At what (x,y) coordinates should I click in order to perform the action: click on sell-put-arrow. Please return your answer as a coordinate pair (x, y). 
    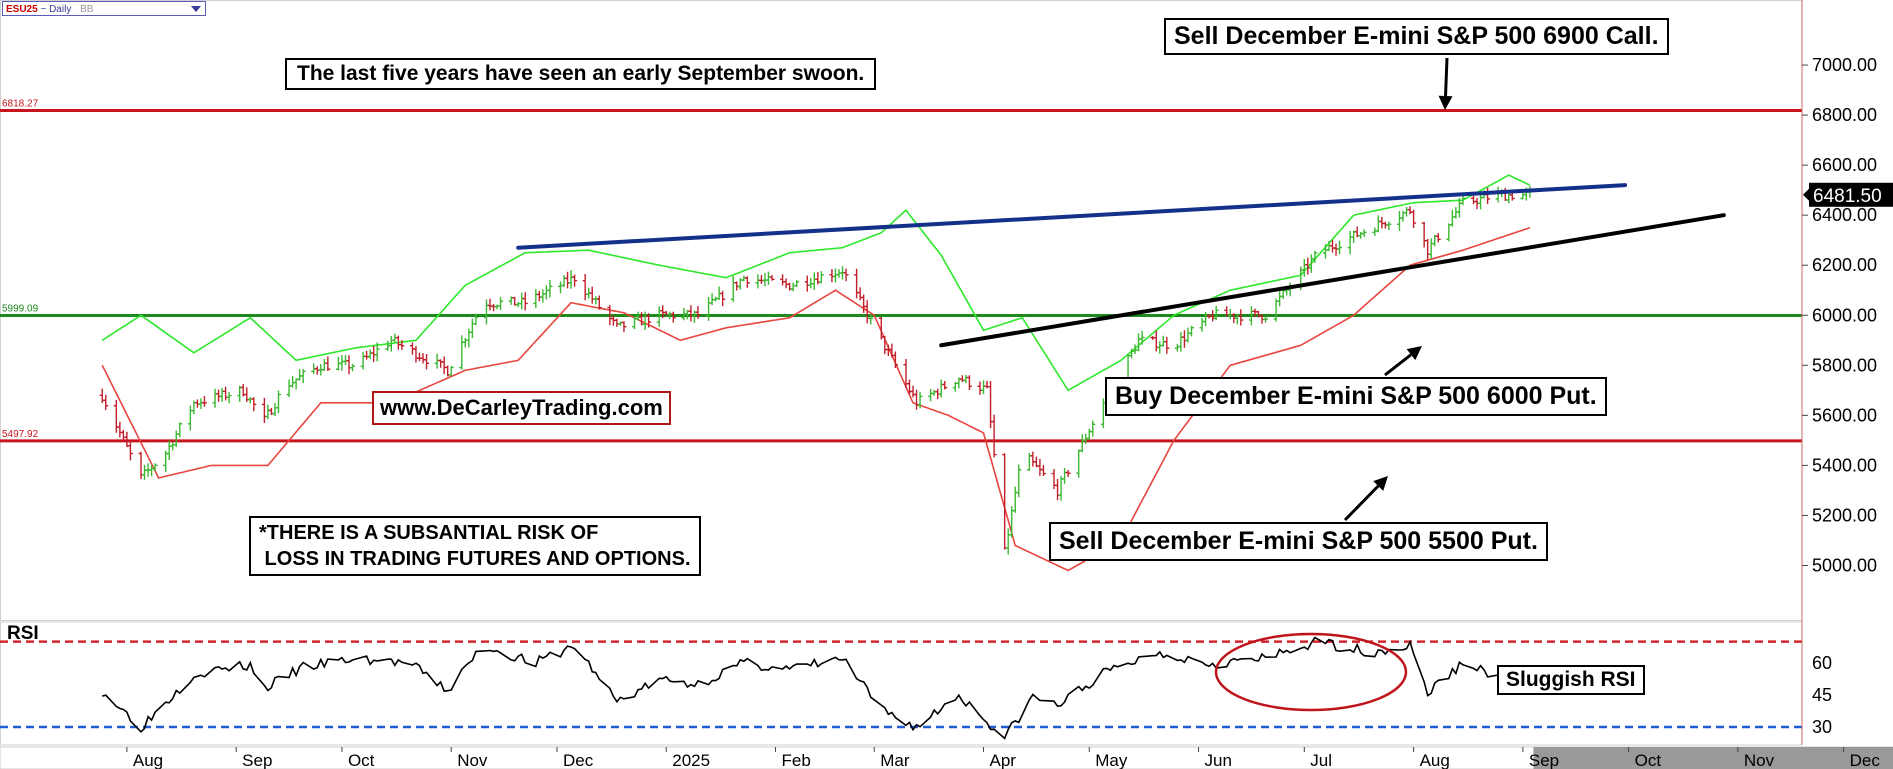
    Looking at the image, I should click on (1365, 499).